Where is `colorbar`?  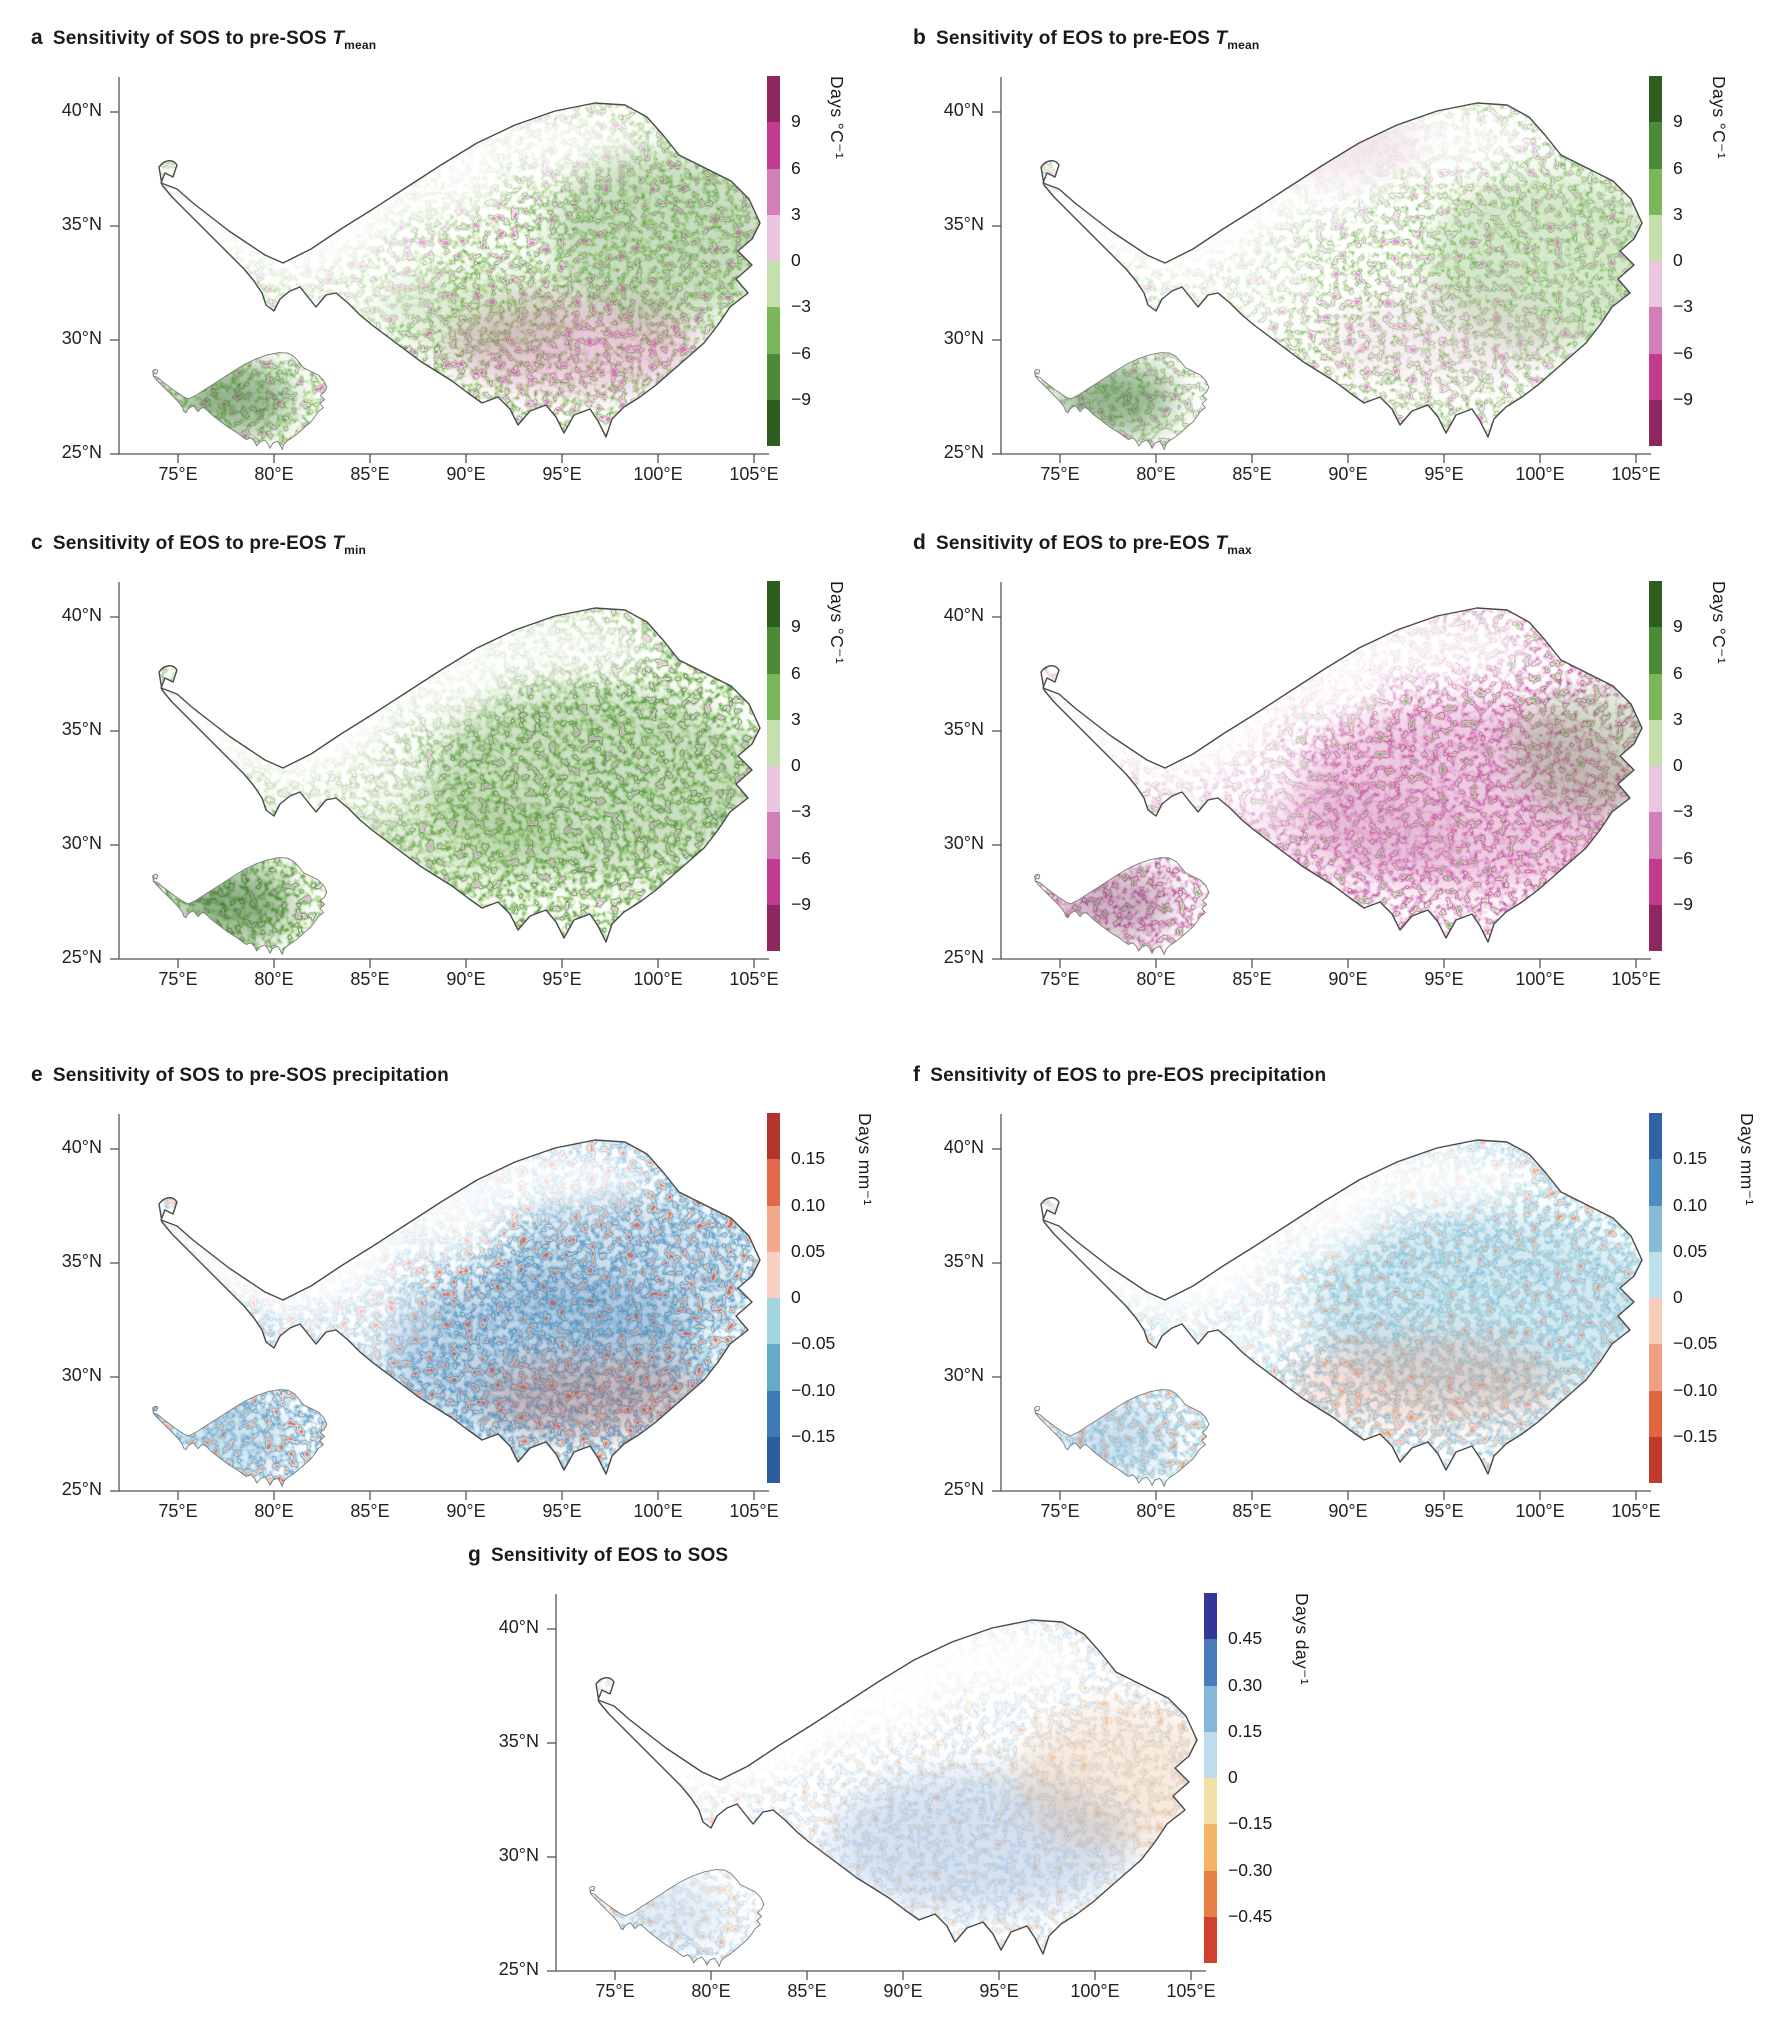
colorbar is located at coordinates (1655, 766).